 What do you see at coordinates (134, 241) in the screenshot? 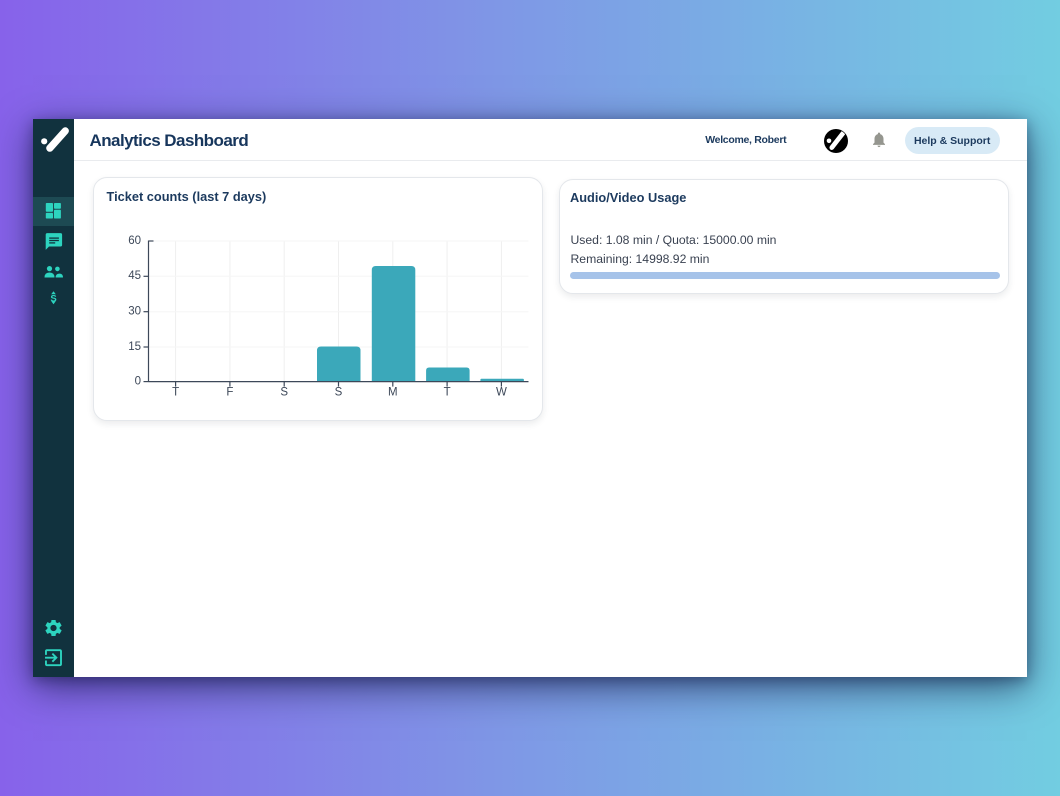
I see `svg-text: 60` at bounding box center [134, 241].